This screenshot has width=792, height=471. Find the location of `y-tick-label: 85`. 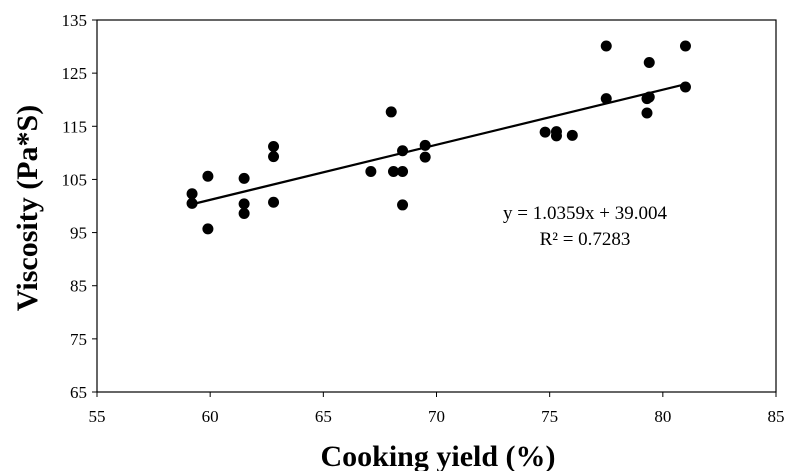

y-tick-label: 85 is located at coordinates (78, 286).